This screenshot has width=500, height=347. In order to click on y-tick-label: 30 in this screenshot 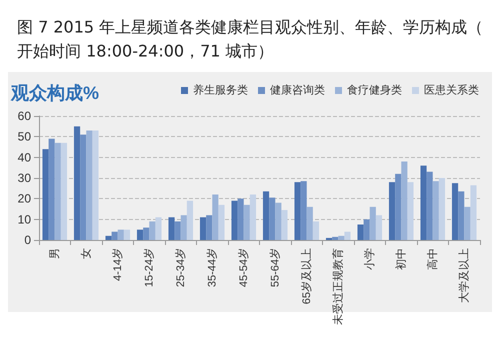, I will do `click(25, 178)`.